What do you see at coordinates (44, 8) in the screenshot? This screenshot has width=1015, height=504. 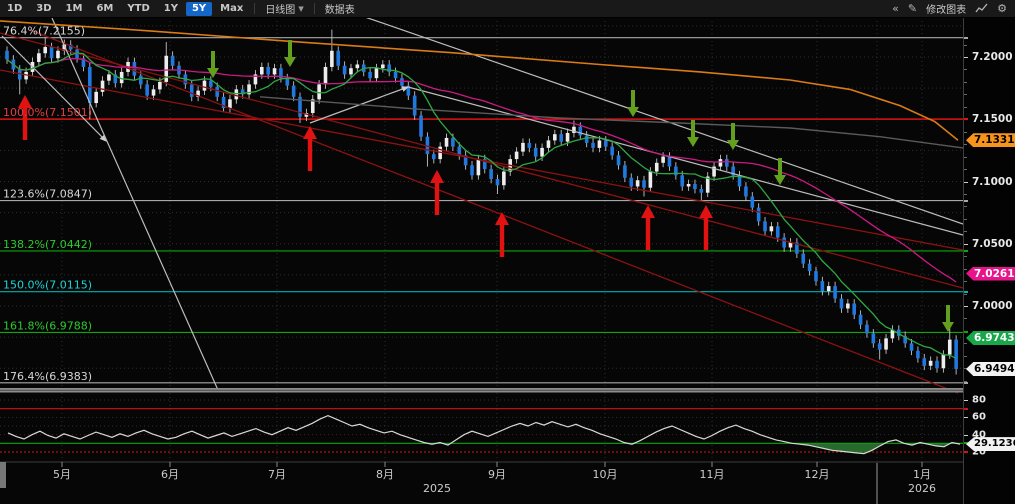 I see `timeframe-3d-button: 3D` at bounding box center [44, 8].